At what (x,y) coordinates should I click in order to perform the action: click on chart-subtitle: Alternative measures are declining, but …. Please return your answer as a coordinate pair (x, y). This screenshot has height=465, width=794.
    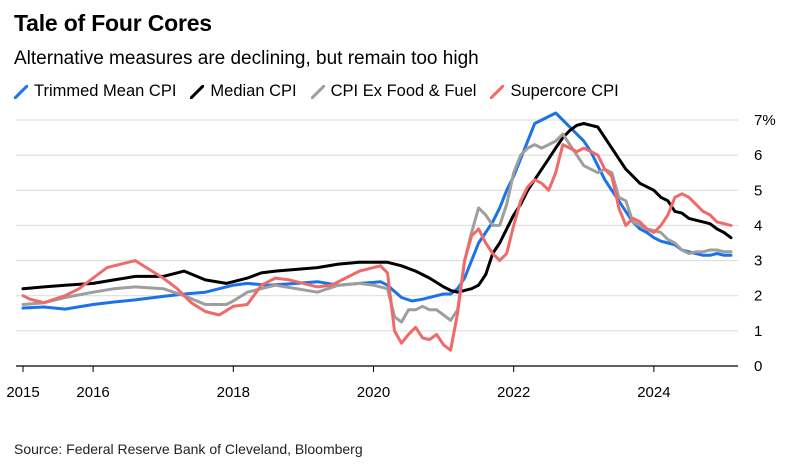
    Looking at the image, I should click on (246, 58).